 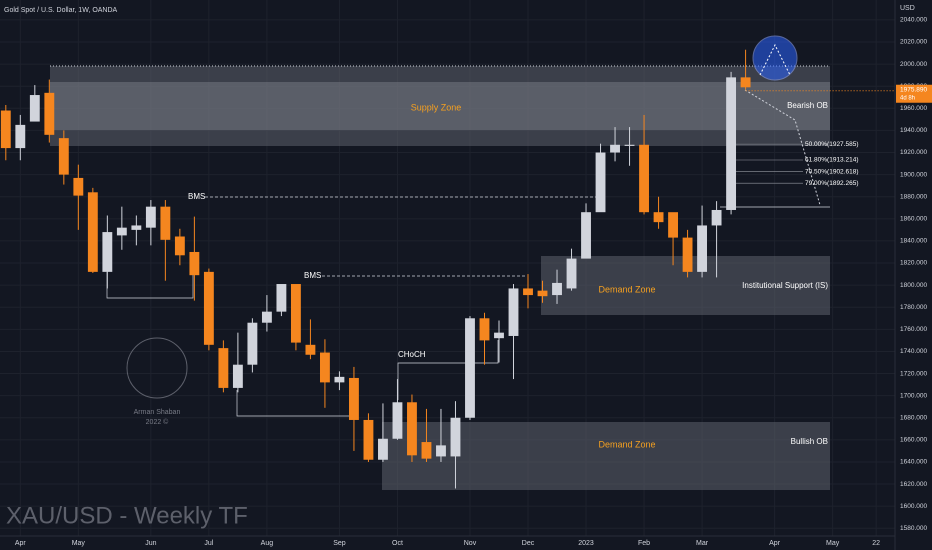 I want to click on y-tick-label: 1740.000, so click(x=913, y=351).